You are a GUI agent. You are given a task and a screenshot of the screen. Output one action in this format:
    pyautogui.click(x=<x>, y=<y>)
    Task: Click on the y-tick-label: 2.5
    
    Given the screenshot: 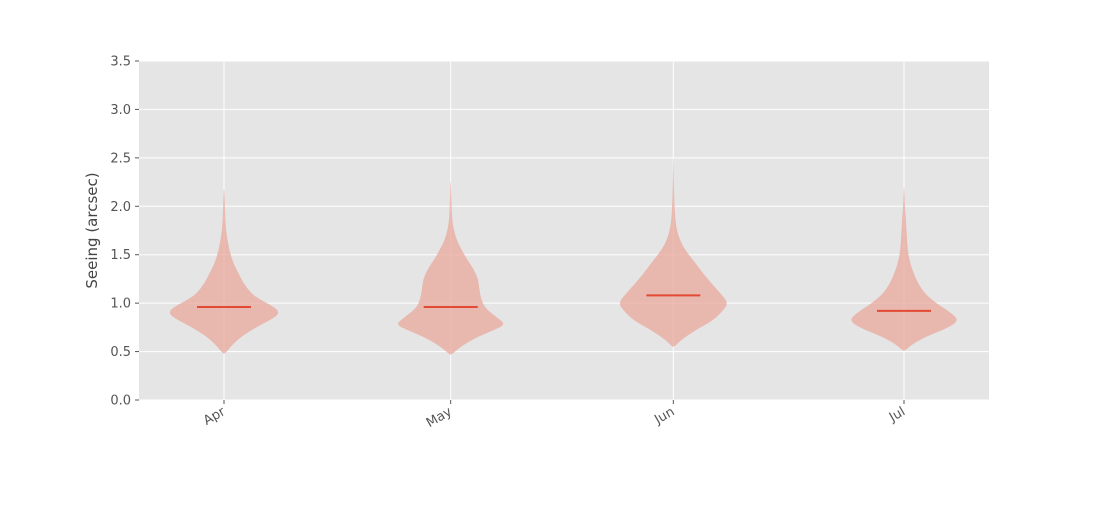 What is the action you would take?
    pyautogui.click(x=120, y=158)
    